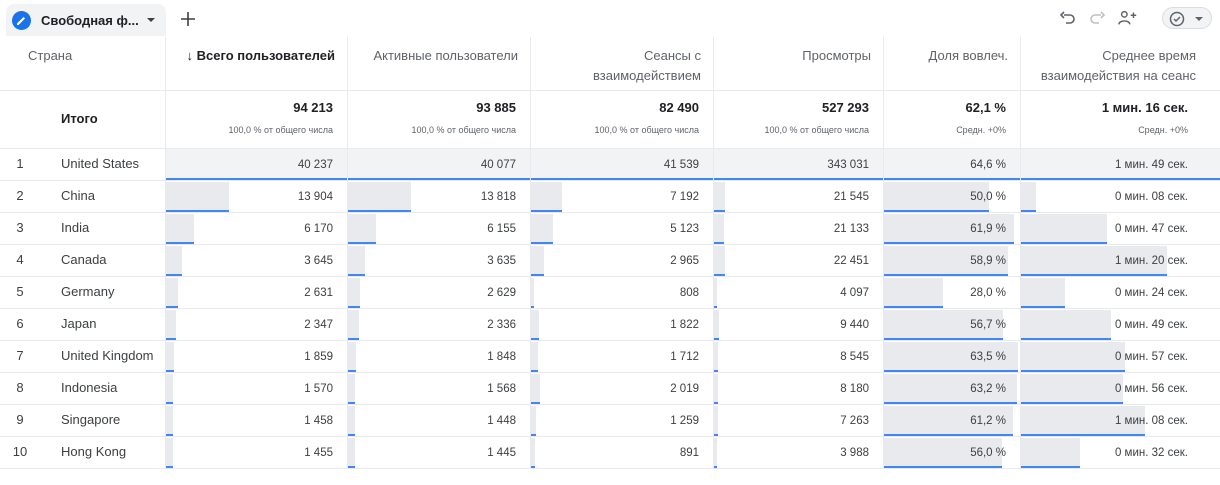  Describe the element at coordinates (89, 387) in the screenshot. I see `row-country: Indonesia` at that location.